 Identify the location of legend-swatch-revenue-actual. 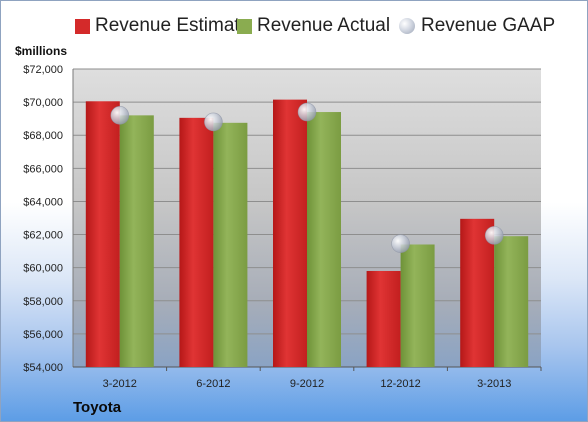
(244, 26).